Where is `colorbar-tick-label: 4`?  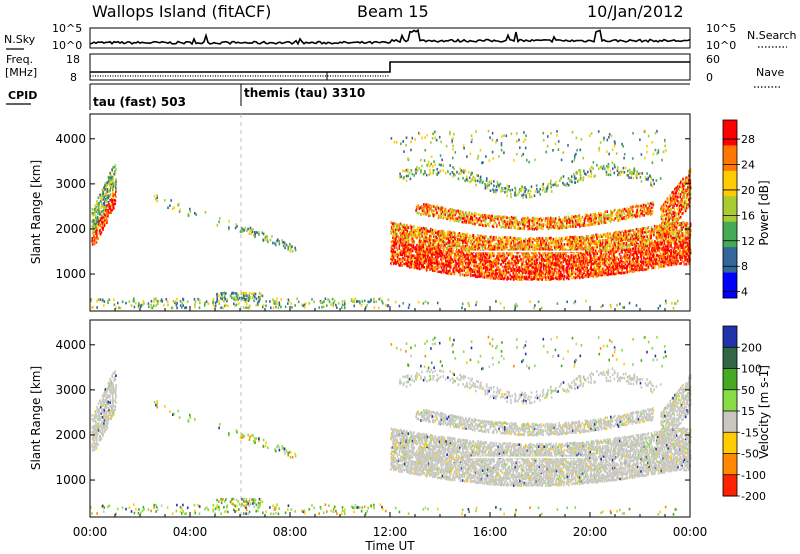 colorbar-tick-label: 4 is located at coordinates (744, 292).